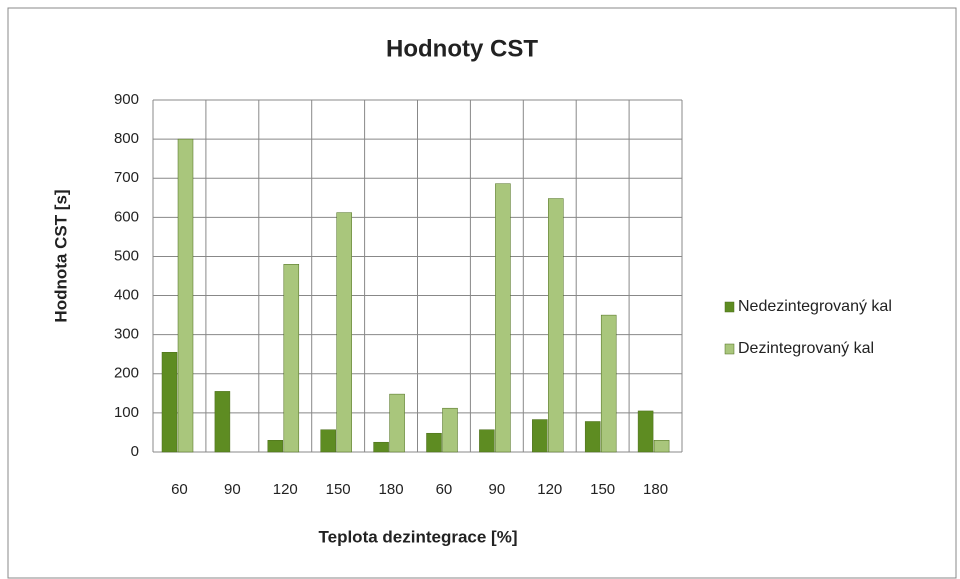 This screenshot has height=579, width=960. I want to click on y-tick-label: 600, so click(126, 216).